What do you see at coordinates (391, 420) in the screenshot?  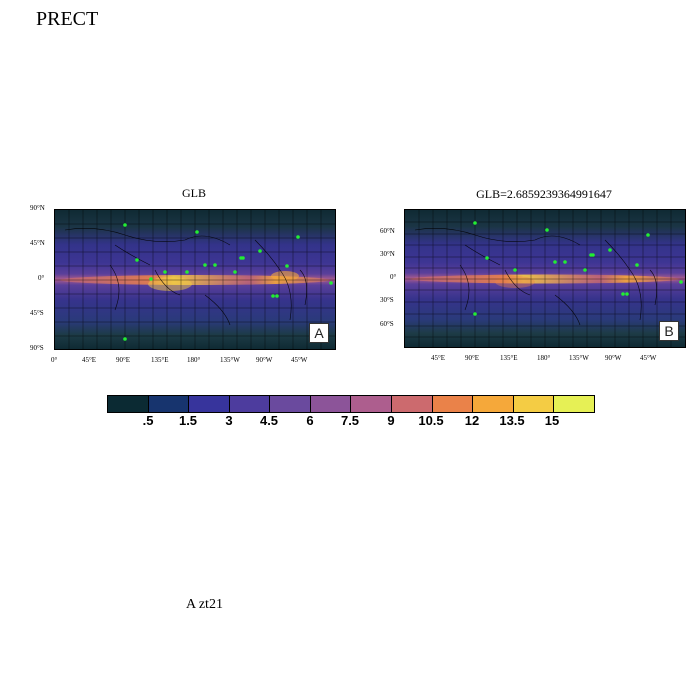 I see `colorbar-label: 9` at bounding box center [391, 420].